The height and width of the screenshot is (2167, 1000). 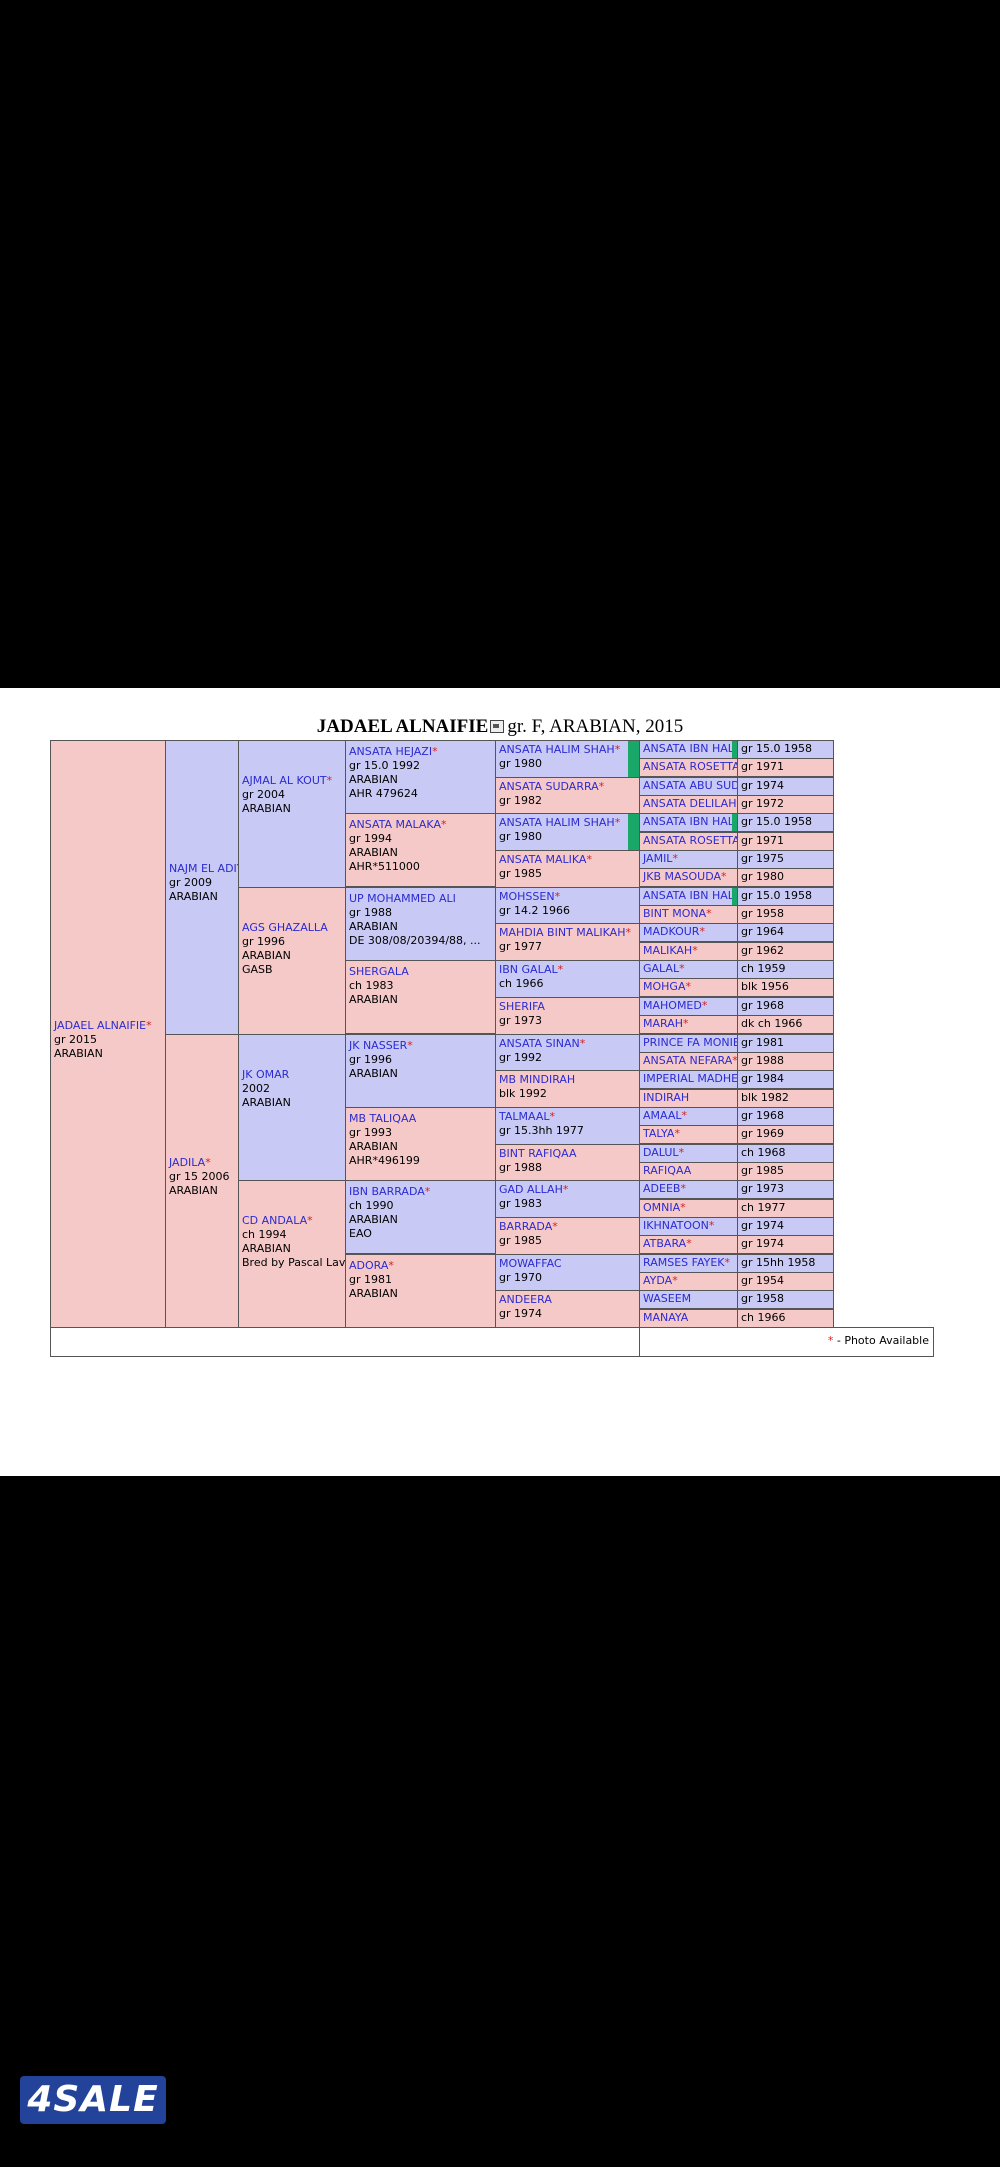 What do you see at coordinates (667, 1170) in the screenshot?
I see `horse-name-link: RAFIQAA` at bounding box center [667, 1170].